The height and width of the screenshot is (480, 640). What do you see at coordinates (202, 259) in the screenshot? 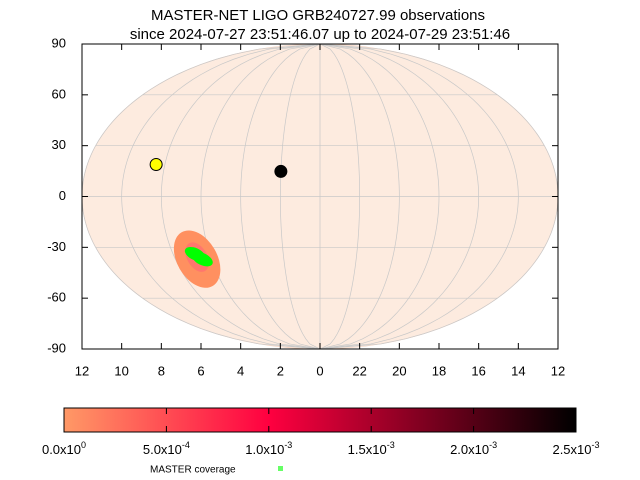
I see `coverage-field` at bounding box center [202, 259].